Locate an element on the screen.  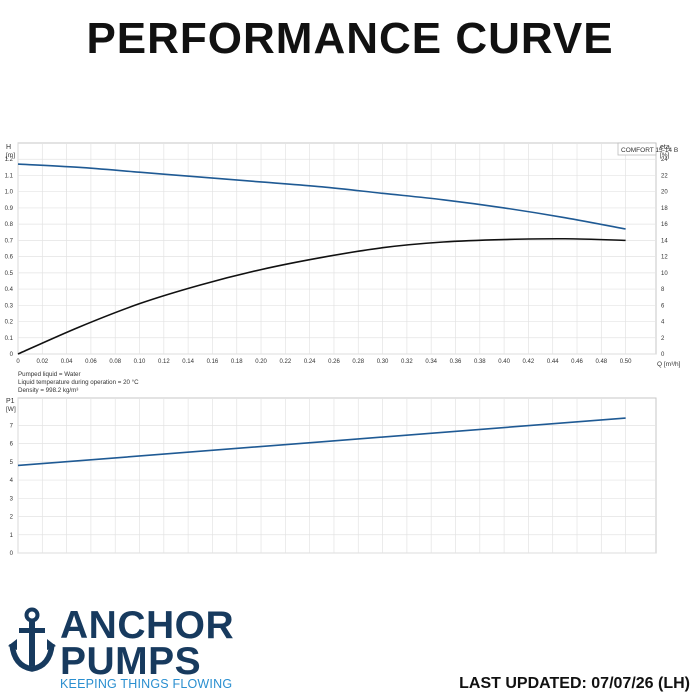
x-tick-label: 0.04 is located at coordinates (67, 362).